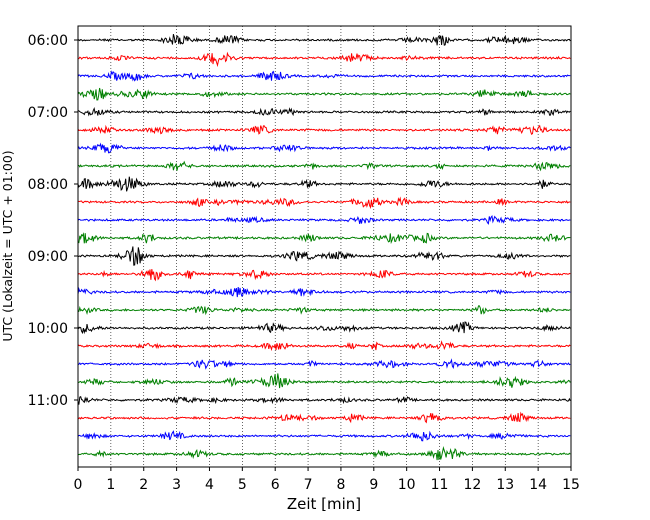  I want to click on x-tick-label: 2, so click(143, 485).